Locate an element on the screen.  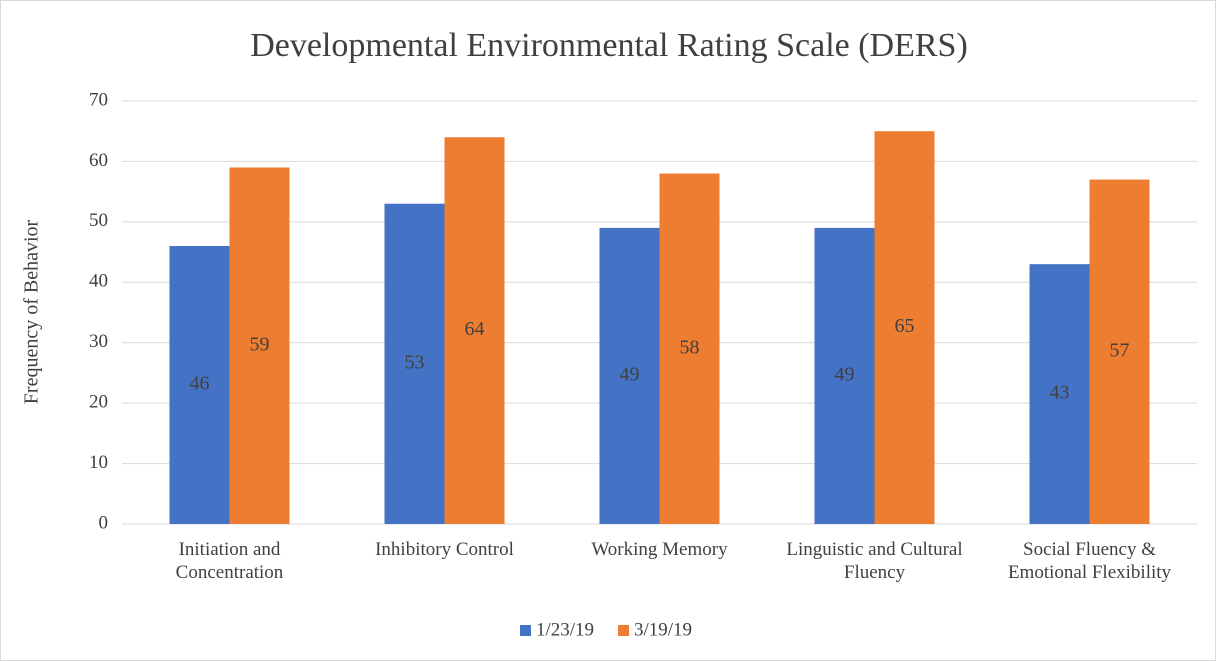
data-label: 57 is located at coordinates (1120, 350).